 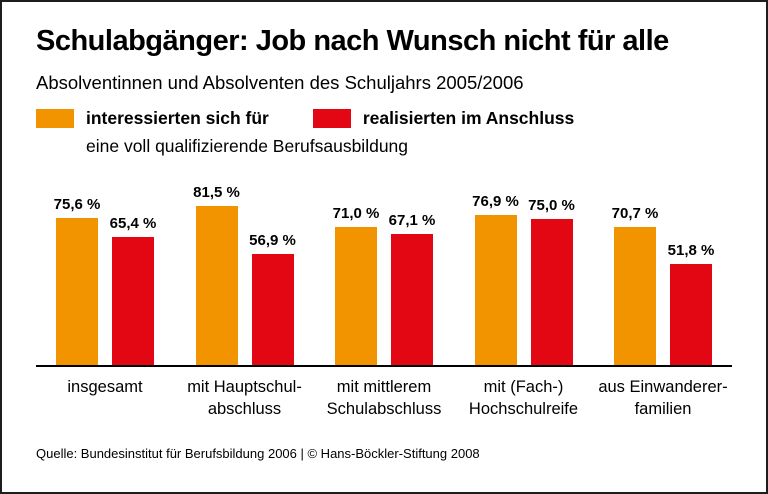 What do you see at coordinates (468, 117) in the screenshot?
I see `legend-label-red: realisierten im Anschluss` at bounding box center [468, 117].